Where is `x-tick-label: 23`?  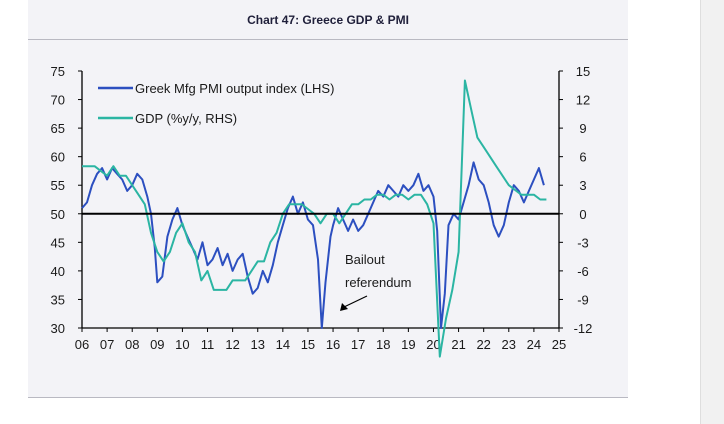
x-tick-label: 23 is located at coordinates (509, 344).